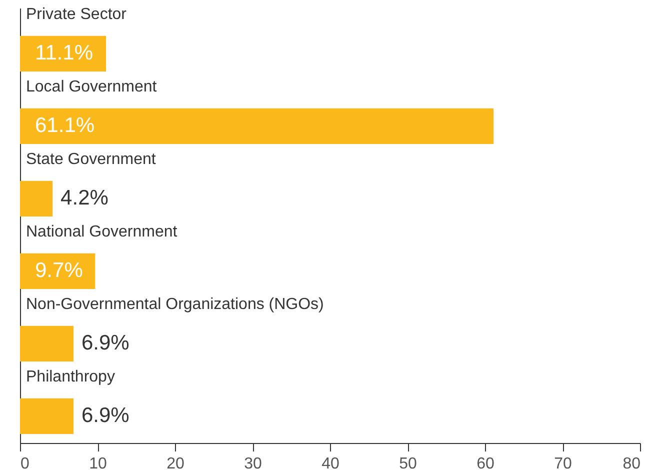 The width and height of the screenshot is (659, 470). What do you see at coordinates (59, 270) in the screenshot?
I see `data-label: 9.7%` at bounding box center [59, 270].